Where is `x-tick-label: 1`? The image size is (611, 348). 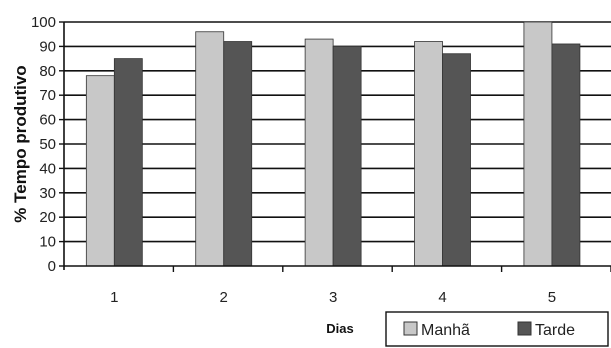
x-tick-label: 1 is located at coordinates (114, 297).